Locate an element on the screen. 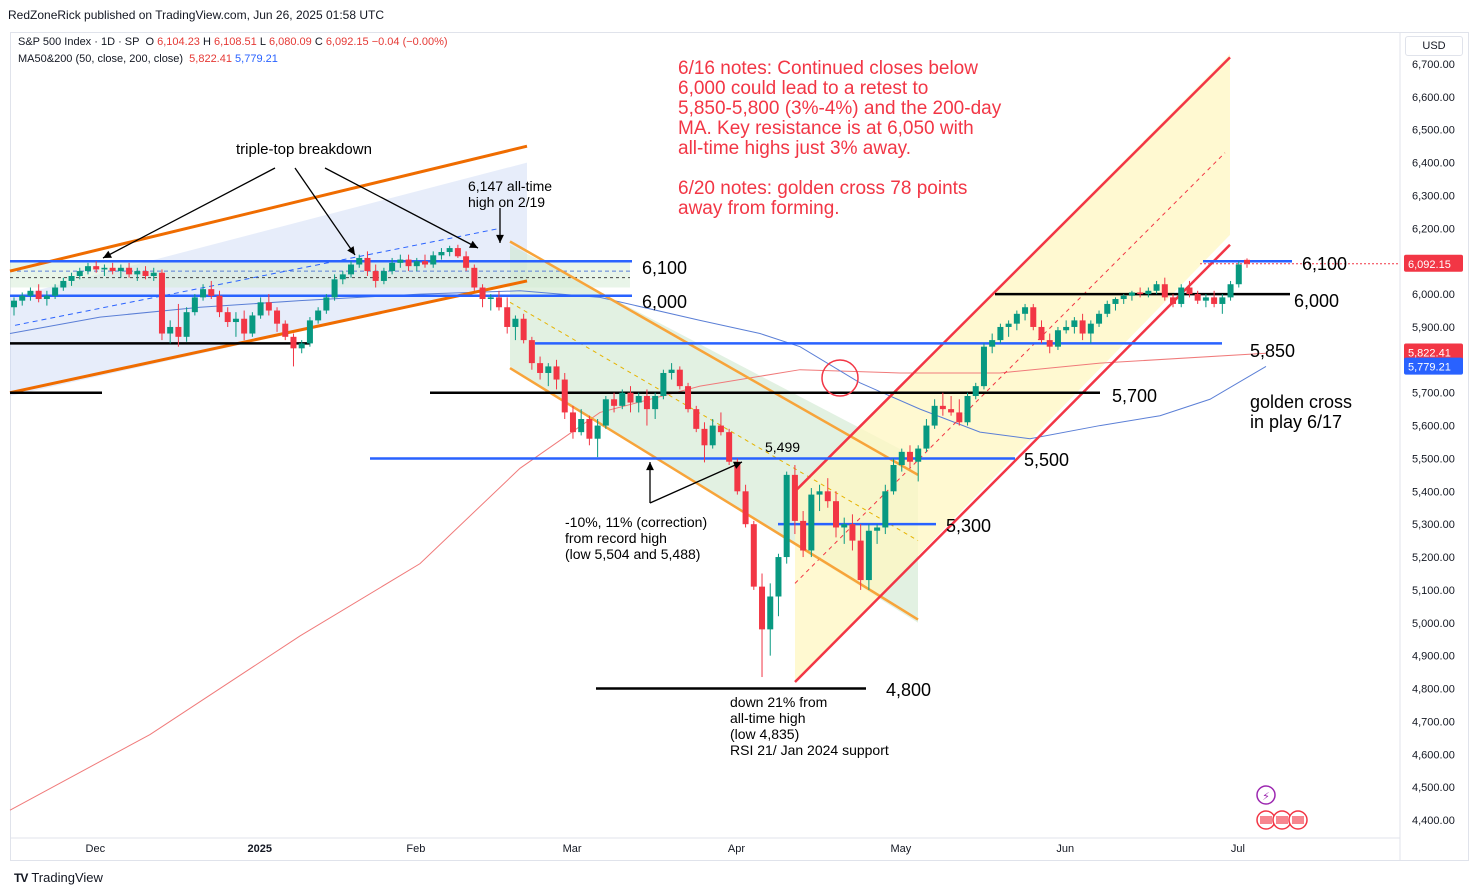 The image size is (1479, 895). price-badge-label: 5,822.41 is located at coordinates (1429, 353).